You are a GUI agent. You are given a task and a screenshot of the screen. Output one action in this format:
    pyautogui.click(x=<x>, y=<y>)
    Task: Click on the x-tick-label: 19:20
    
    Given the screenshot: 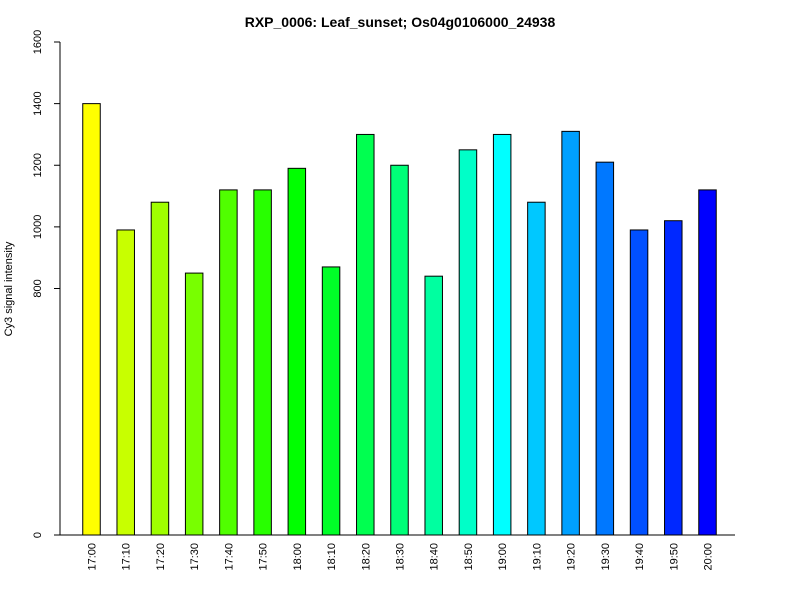 What is the action you would take?
    pyautogui.click(x=572, y=557)
    